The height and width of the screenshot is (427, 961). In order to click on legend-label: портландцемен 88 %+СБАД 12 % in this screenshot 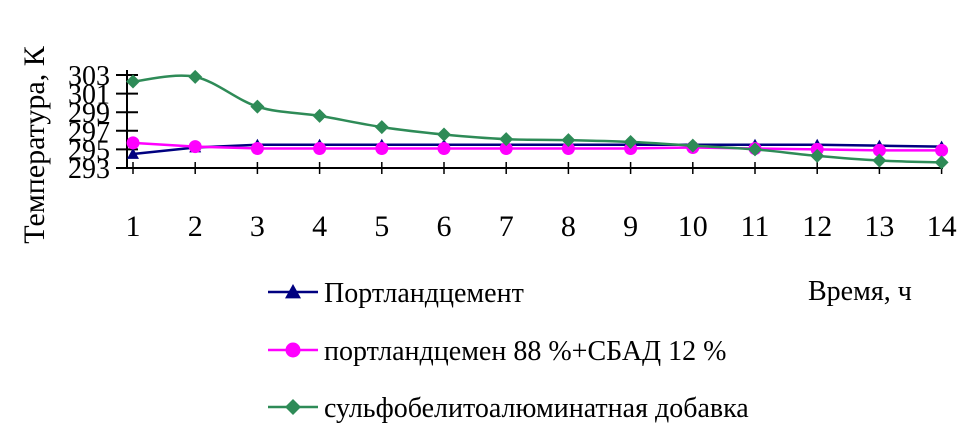, I will do `click(525, 351)`.